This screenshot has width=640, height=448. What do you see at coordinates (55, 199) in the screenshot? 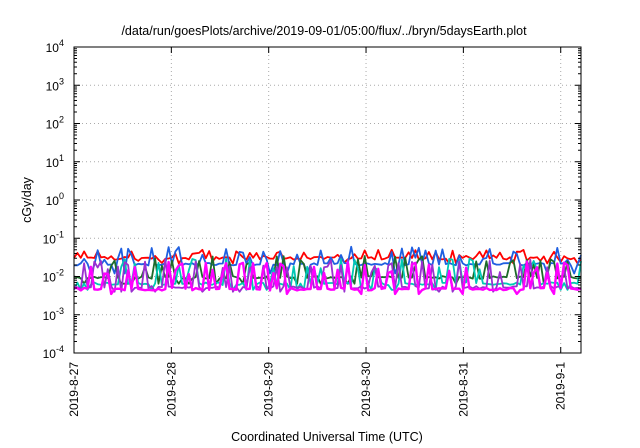
I see `y-tick-label: 10⁰` at bounding box center [55, 199].